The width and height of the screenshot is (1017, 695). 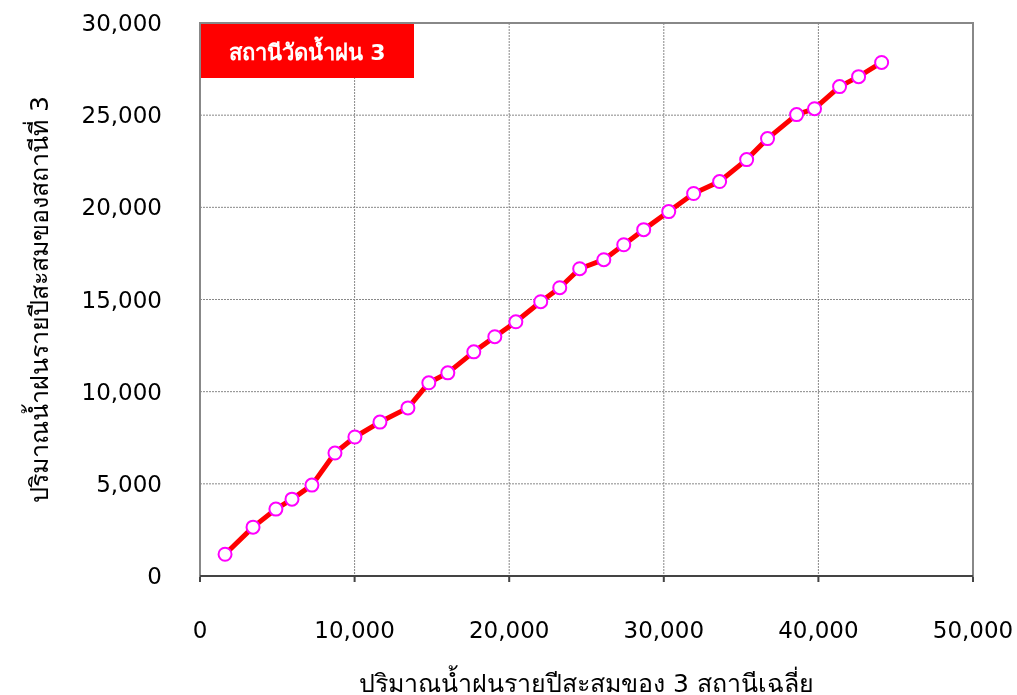 What do you see at coordinates (37, 299) in the screenshot?
I see `y-axis-title: ปริมาณน้ำฝนรายปีสะสมของสถานีที่ 3` at bounding box center [37, 299].